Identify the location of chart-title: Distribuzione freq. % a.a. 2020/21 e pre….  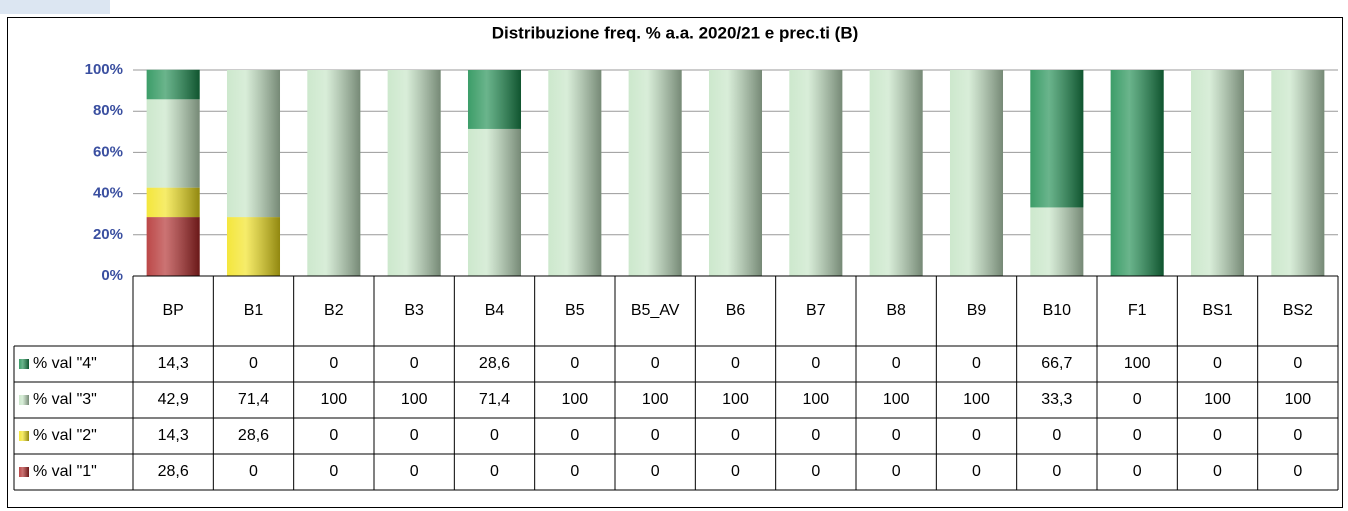
(675, 32).